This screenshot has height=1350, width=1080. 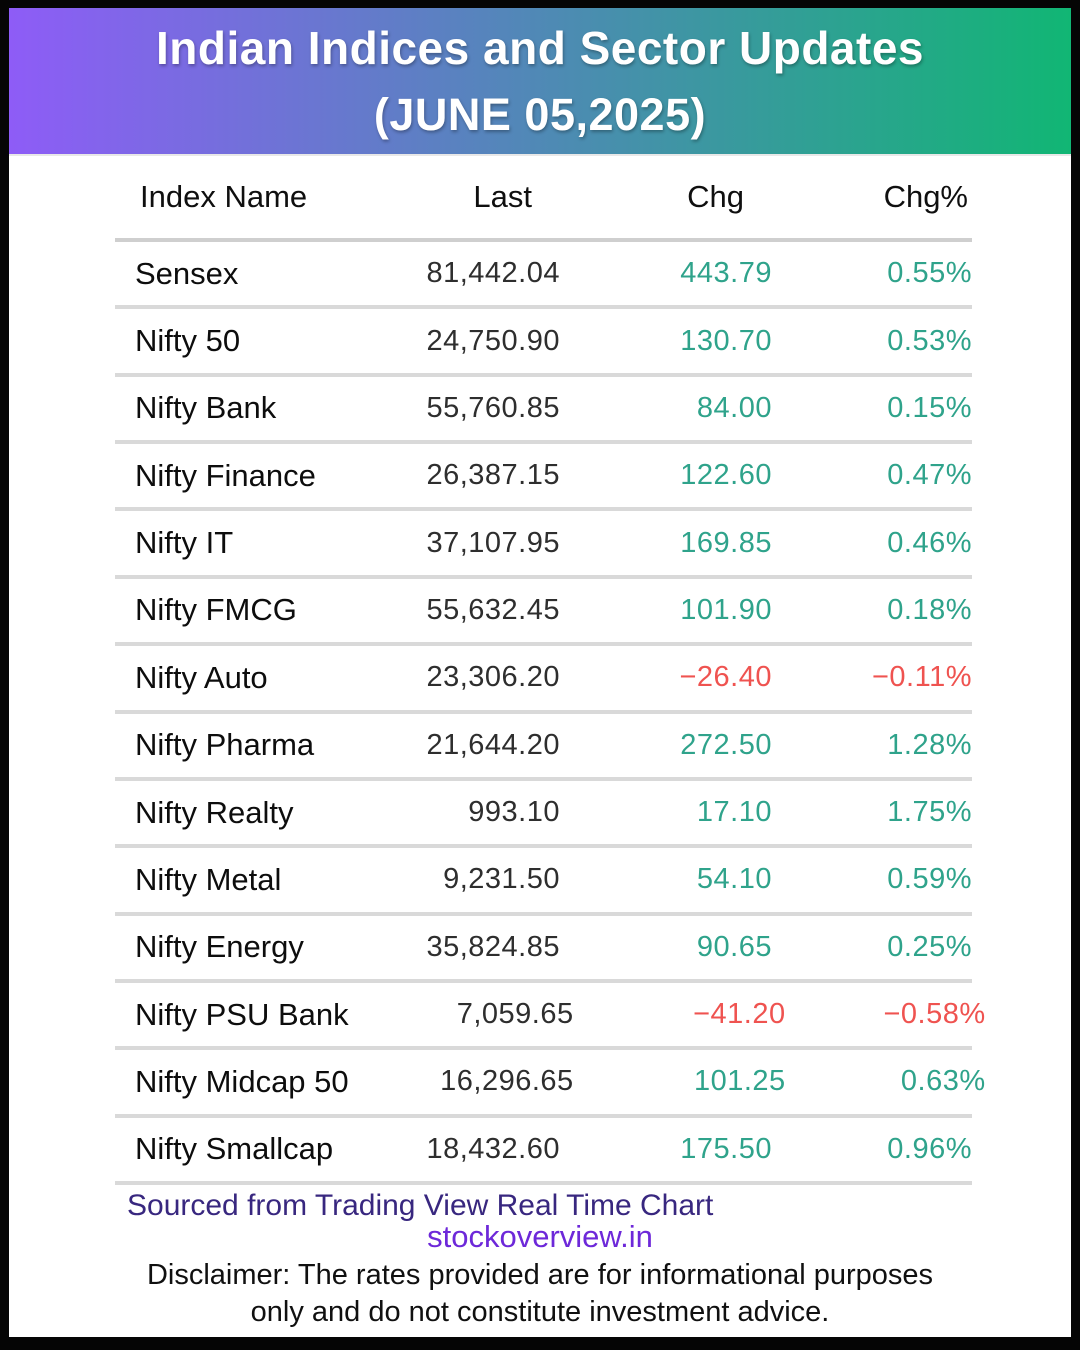 I want to click on change-cell: 272.50, so click(x=726, y=744).